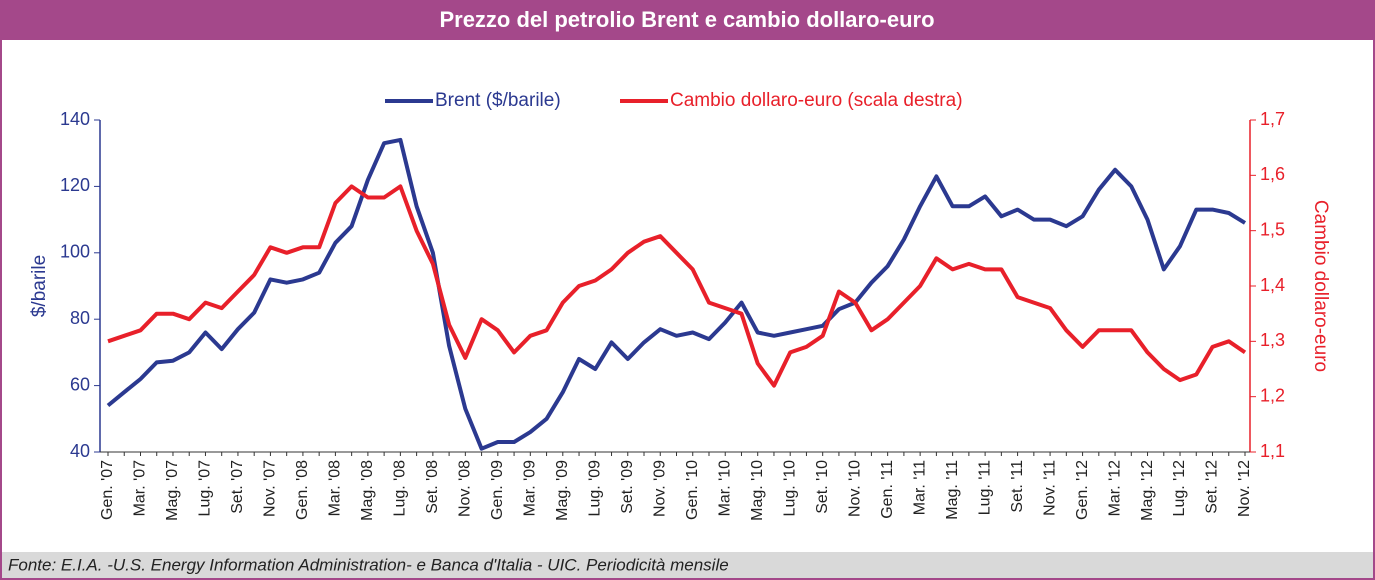 Image resolution: width=1375 pixels, height=580 pixels. Describe the element at coordinates (497, 490) in the screenshot. I see `x-tick-label: Gen. '09` at that location.